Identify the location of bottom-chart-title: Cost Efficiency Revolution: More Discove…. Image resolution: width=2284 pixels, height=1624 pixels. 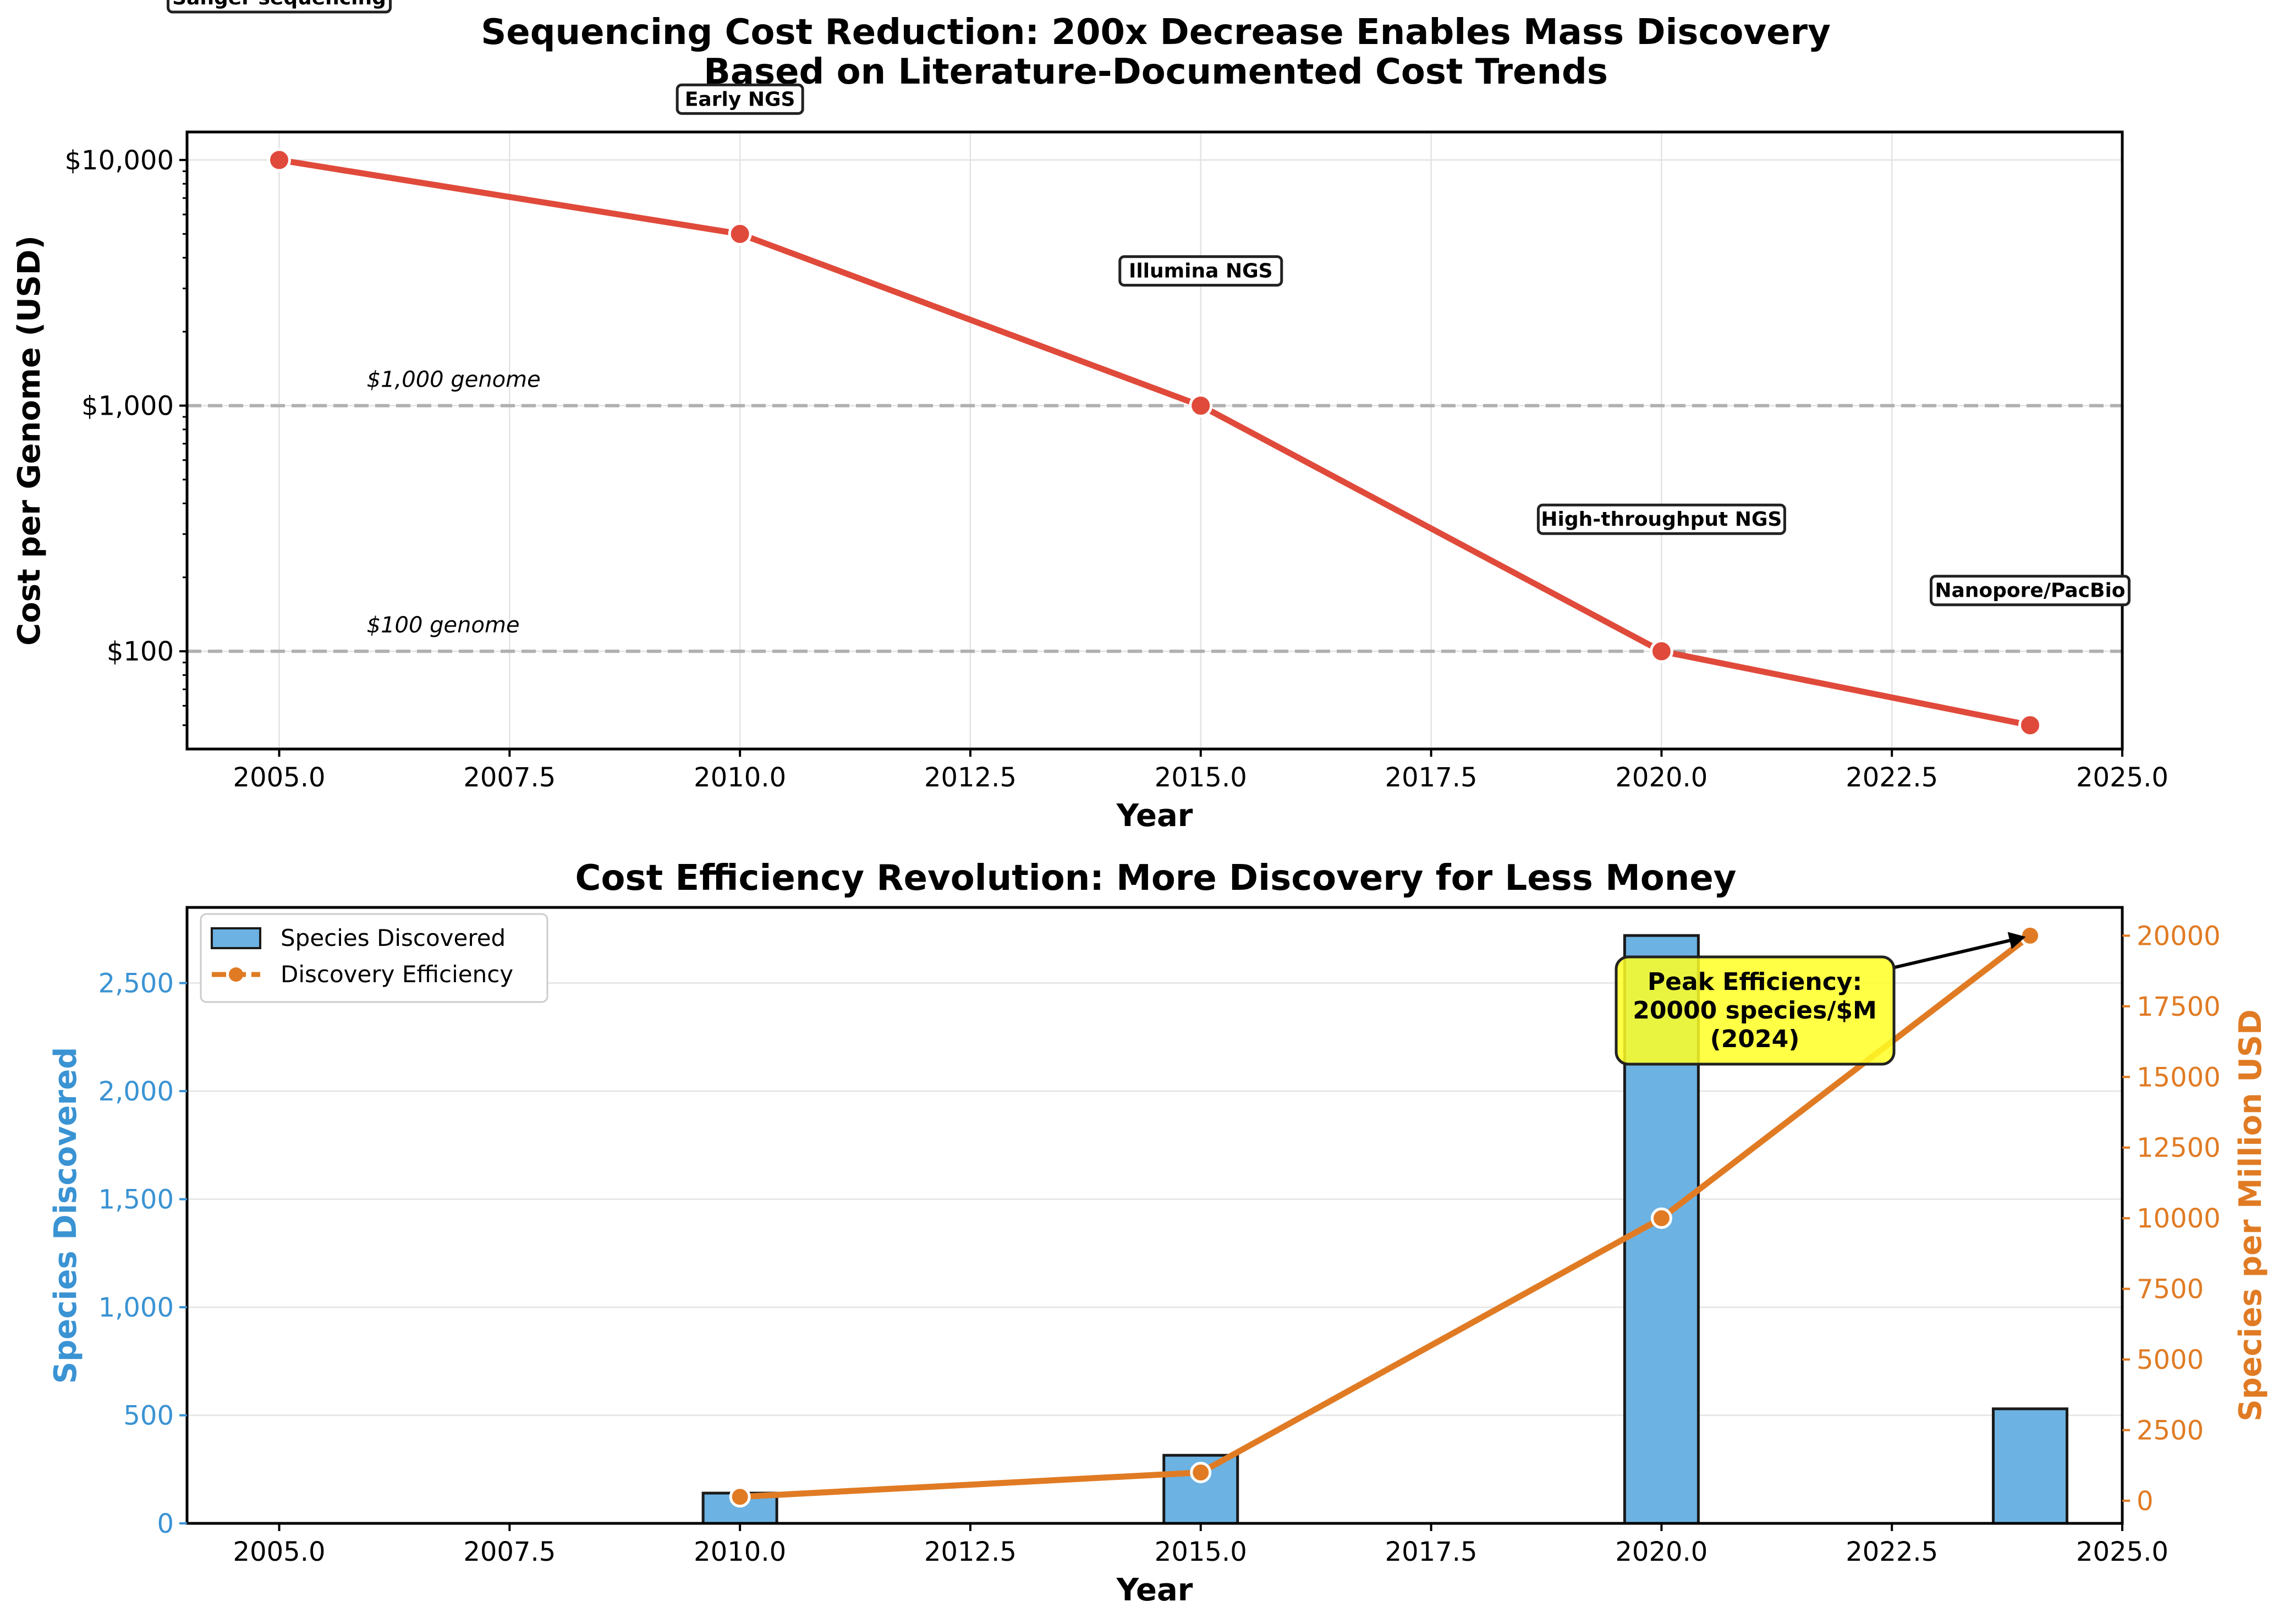
(1156, 878).